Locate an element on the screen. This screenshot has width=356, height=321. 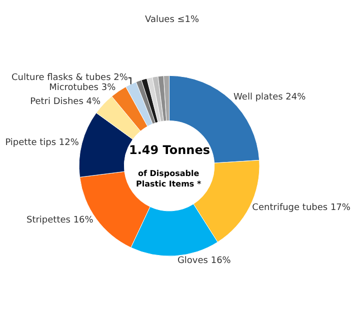
slice-label: Centrifuge tubes 17% is located at coordinates (301, 207).